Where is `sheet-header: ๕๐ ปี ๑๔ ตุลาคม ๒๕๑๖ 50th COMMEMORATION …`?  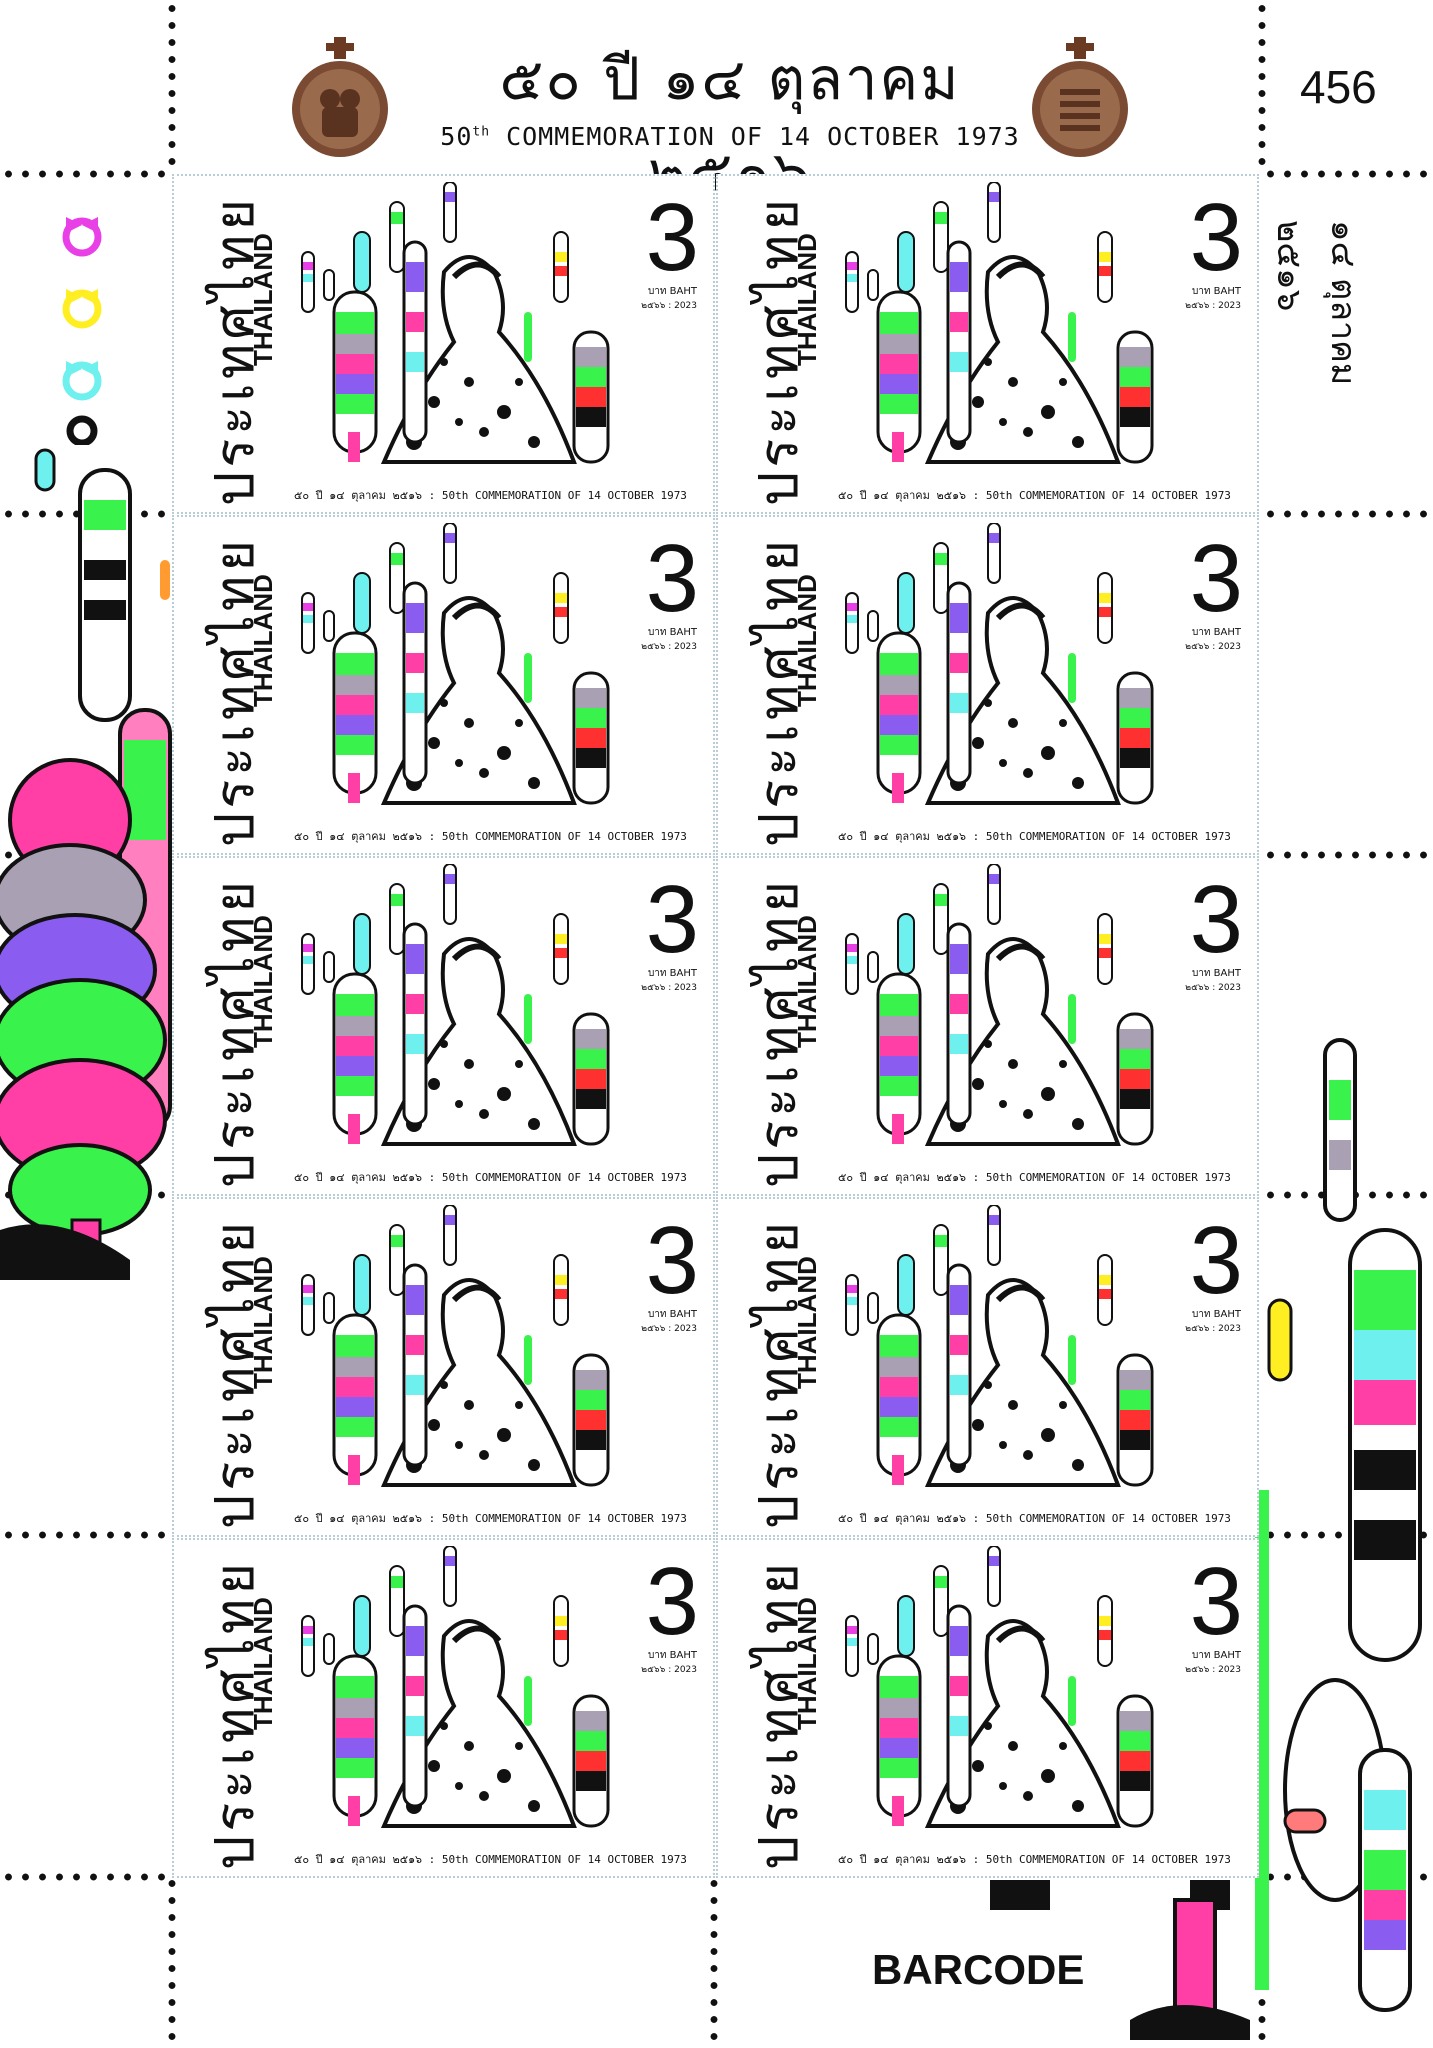
sheet-header: ๕๐ ปี ๑๔ ตุลาคม ๒๕๑๖ 50th COMMEMORATION … is located at coordinates (725, 109).